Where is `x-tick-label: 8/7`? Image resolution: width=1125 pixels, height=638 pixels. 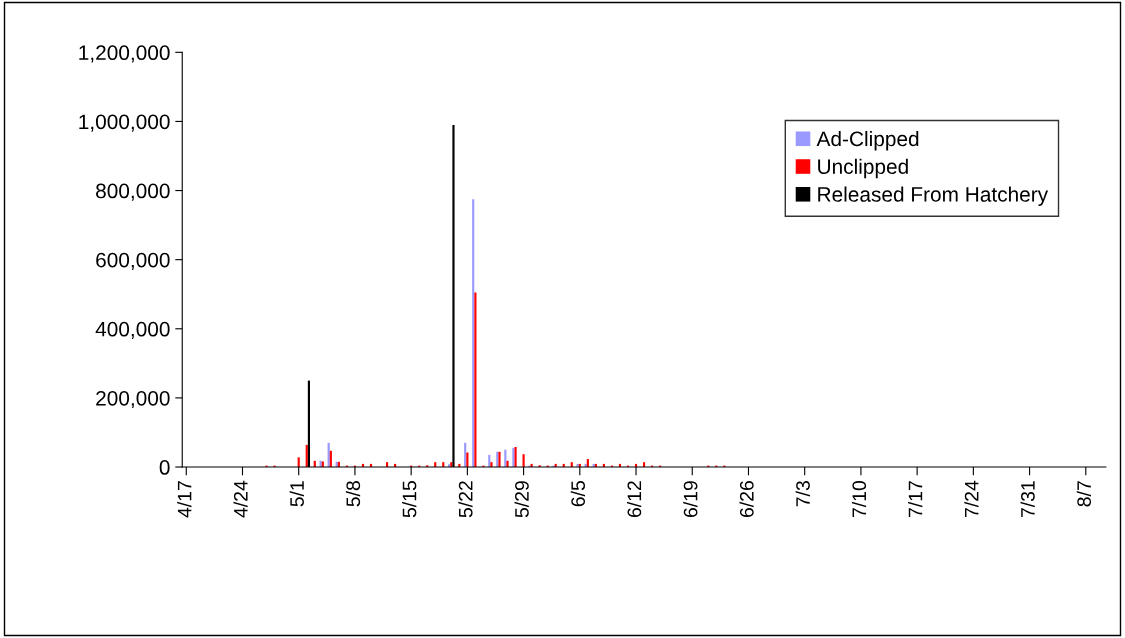
x-tick-label: 8/7 is located at coordinates (1084, 494).